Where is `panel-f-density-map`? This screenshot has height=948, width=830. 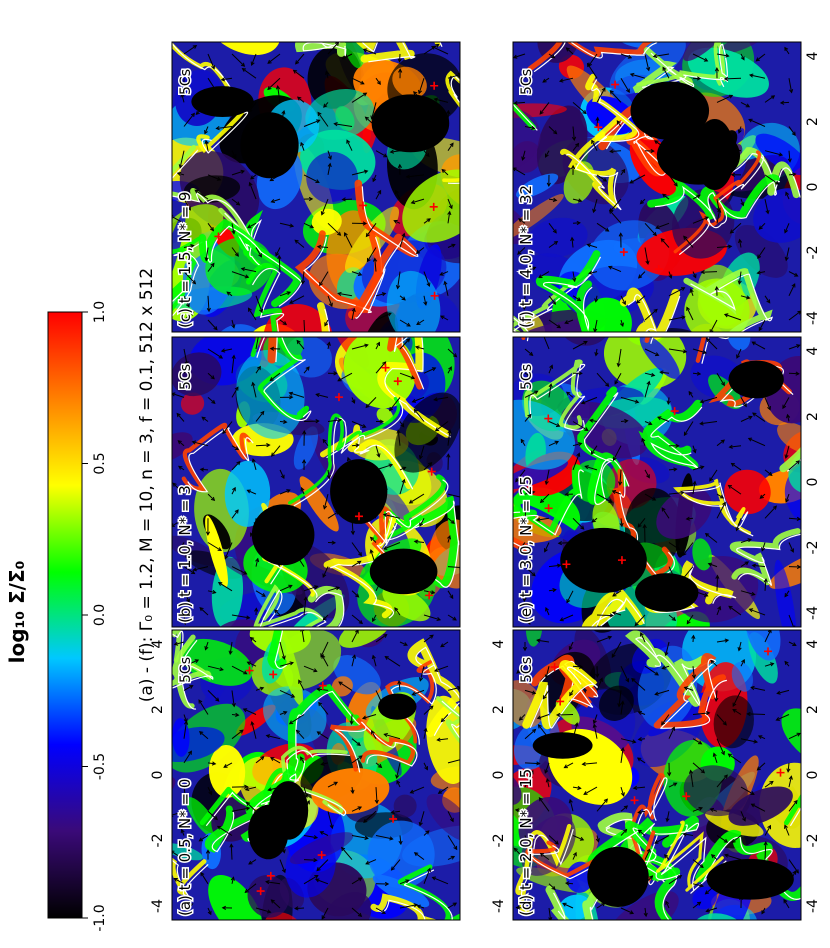 panel-f-density-map is located at coordinates (657, 187).